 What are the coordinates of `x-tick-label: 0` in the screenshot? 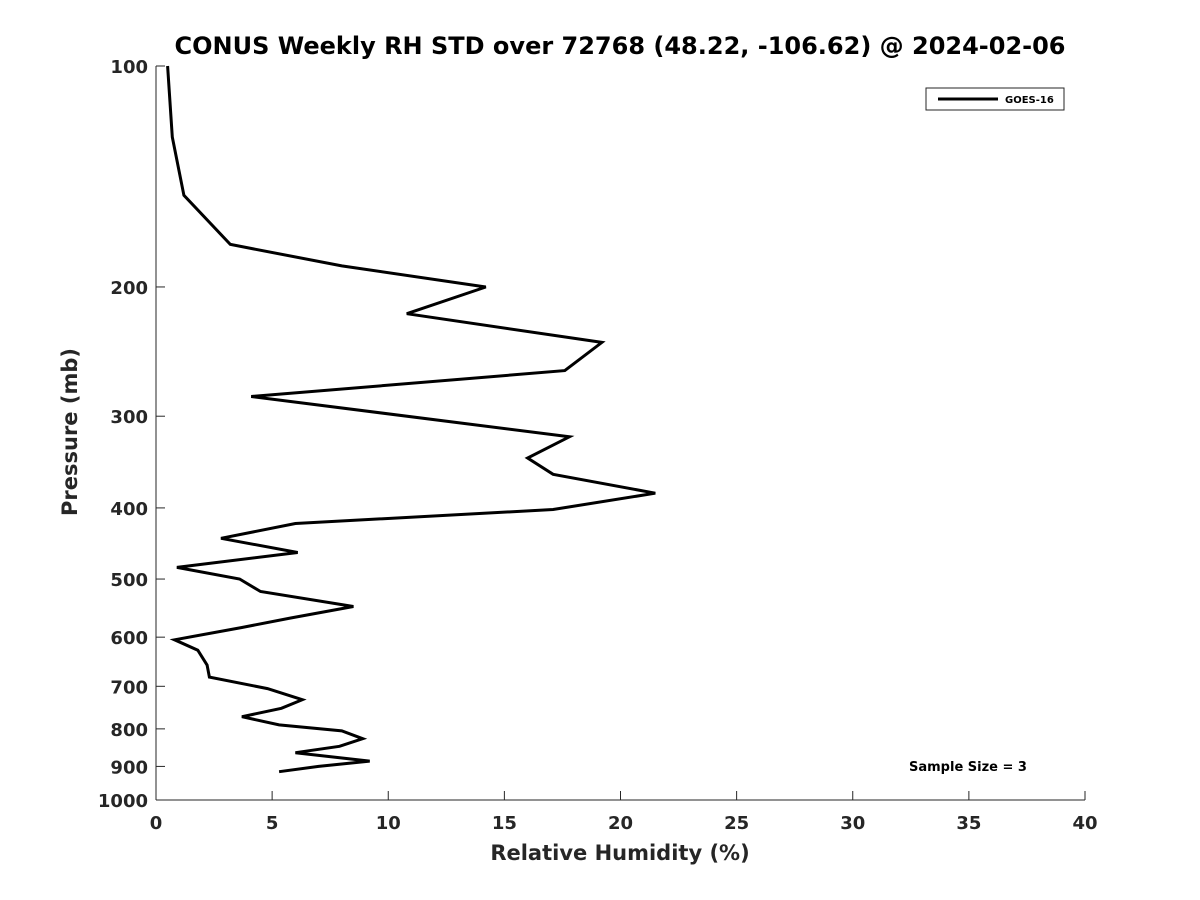 It's located at (156, 823).